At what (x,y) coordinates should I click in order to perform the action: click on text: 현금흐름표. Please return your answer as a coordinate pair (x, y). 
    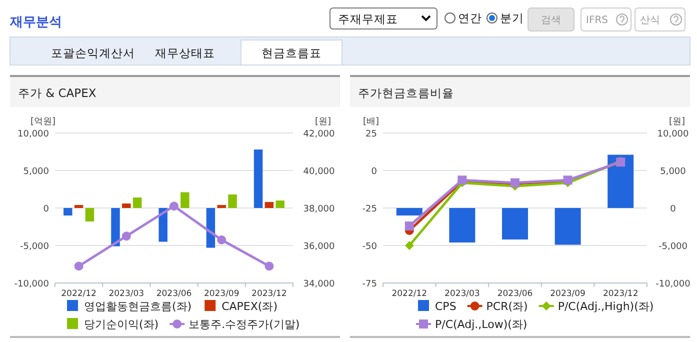
    Looking at the image, I should click on (292, 53).